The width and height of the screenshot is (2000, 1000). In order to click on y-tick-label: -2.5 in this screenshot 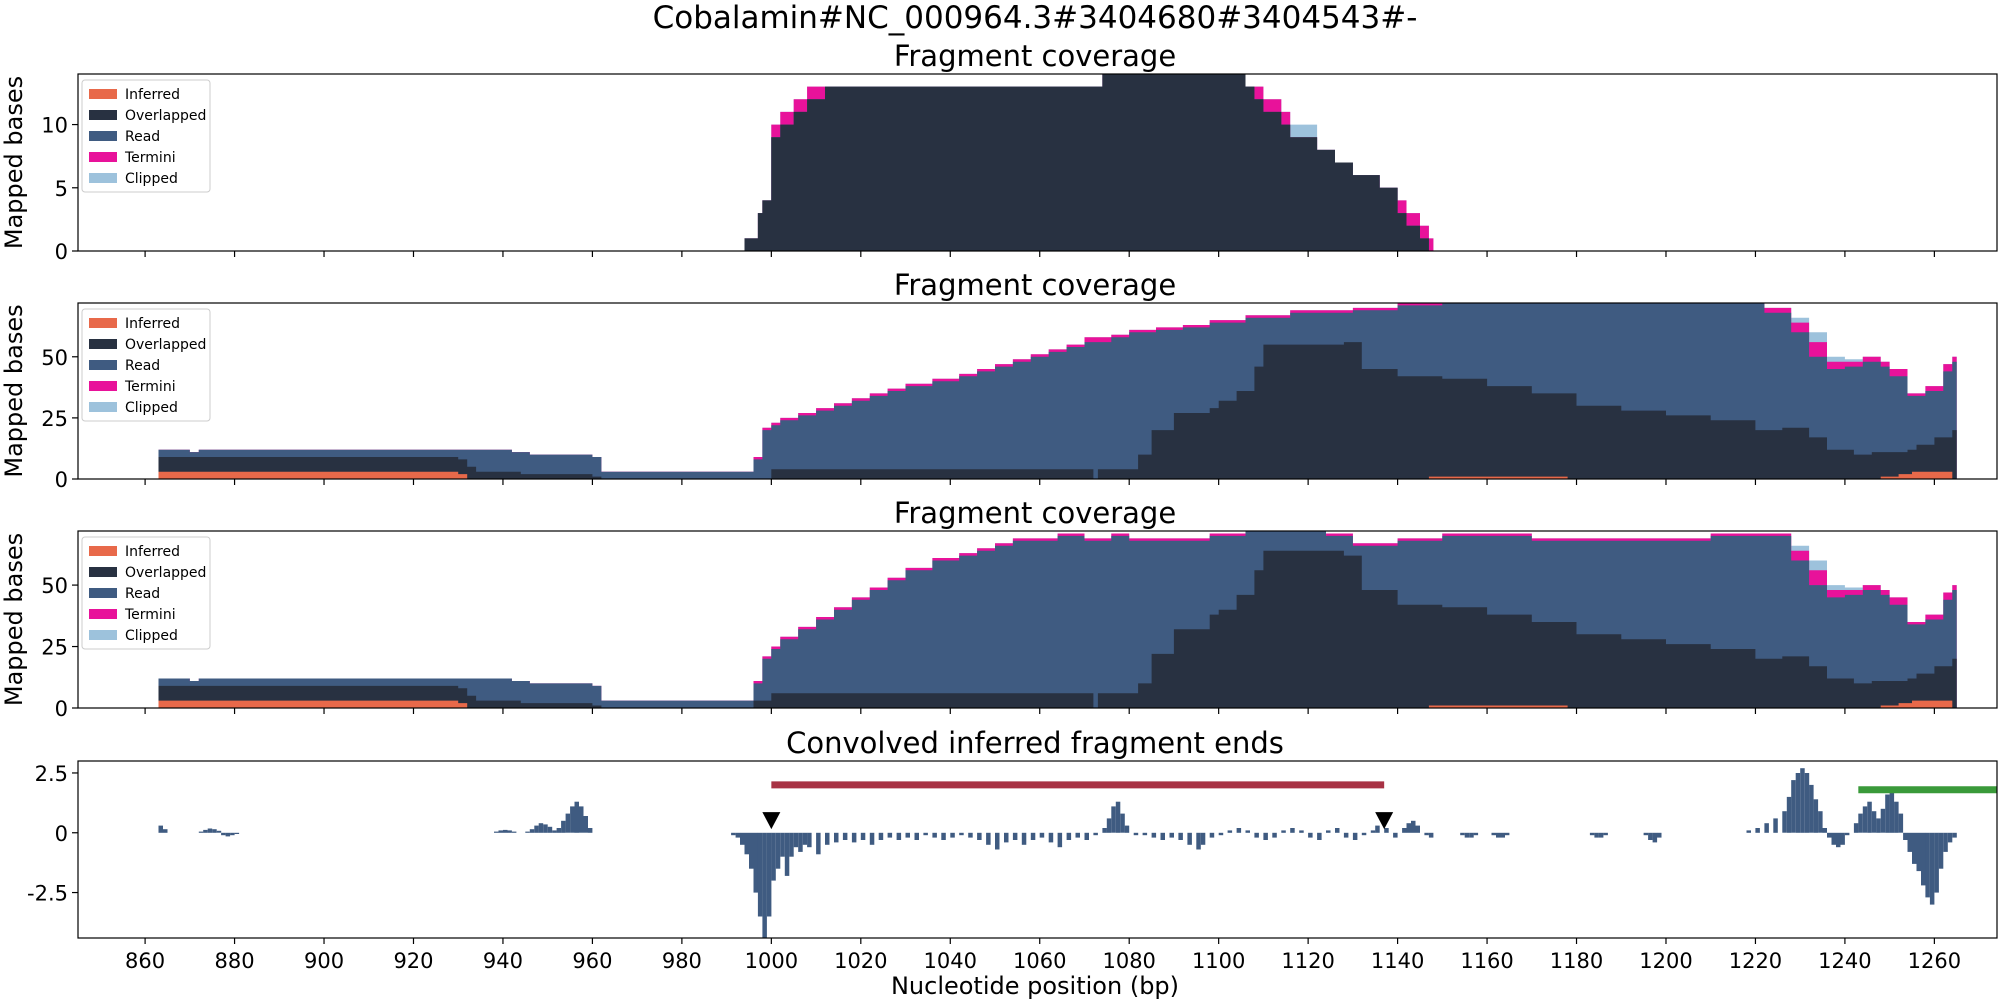, I will do `click(47, 894)`.